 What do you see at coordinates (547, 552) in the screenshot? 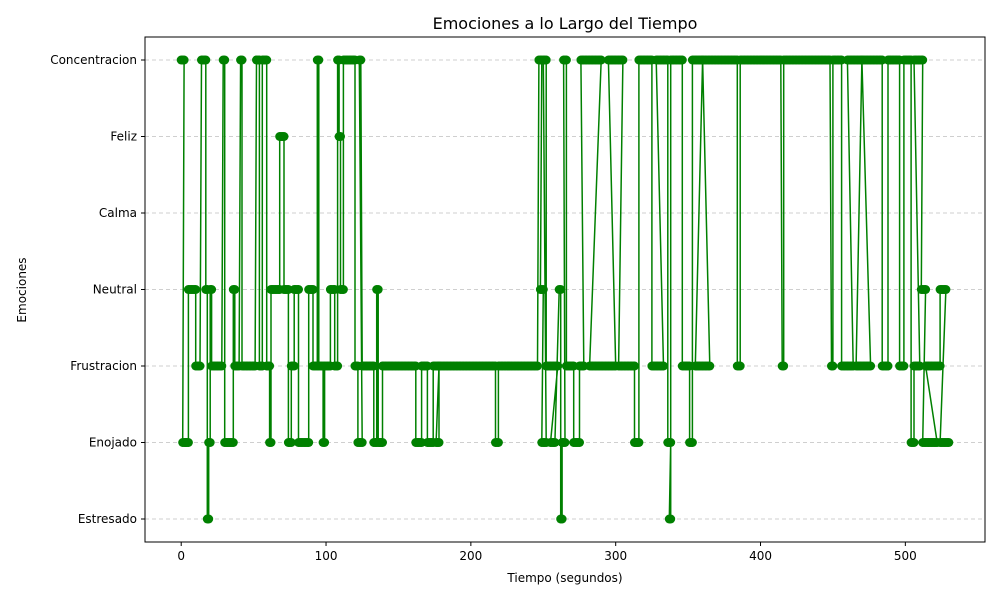
I see `x-axis: 0 100 200 300 400 500` at bounding box center [547, 552].